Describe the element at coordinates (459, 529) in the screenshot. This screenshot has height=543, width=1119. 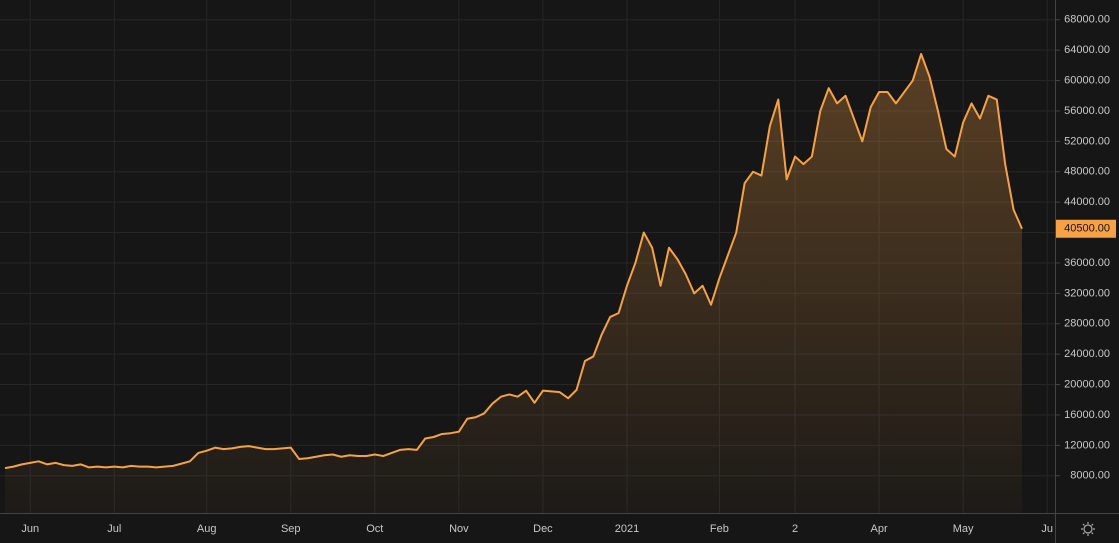
I see `x-tick-label: Nov` at that location.